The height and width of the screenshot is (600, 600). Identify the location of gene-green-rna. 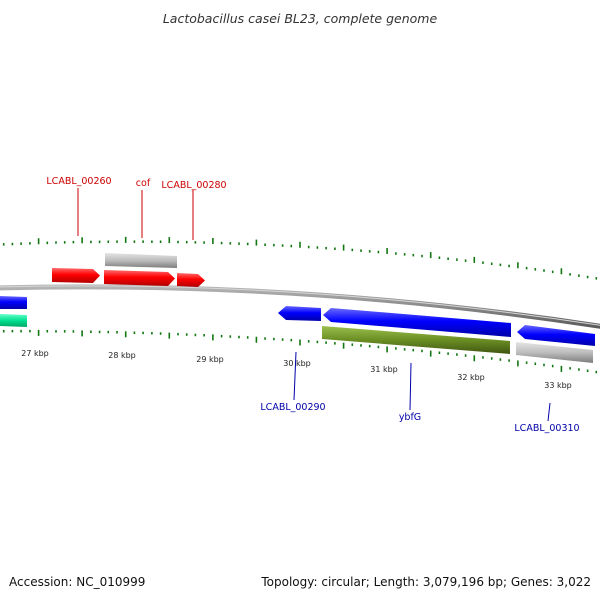
(416, 340).